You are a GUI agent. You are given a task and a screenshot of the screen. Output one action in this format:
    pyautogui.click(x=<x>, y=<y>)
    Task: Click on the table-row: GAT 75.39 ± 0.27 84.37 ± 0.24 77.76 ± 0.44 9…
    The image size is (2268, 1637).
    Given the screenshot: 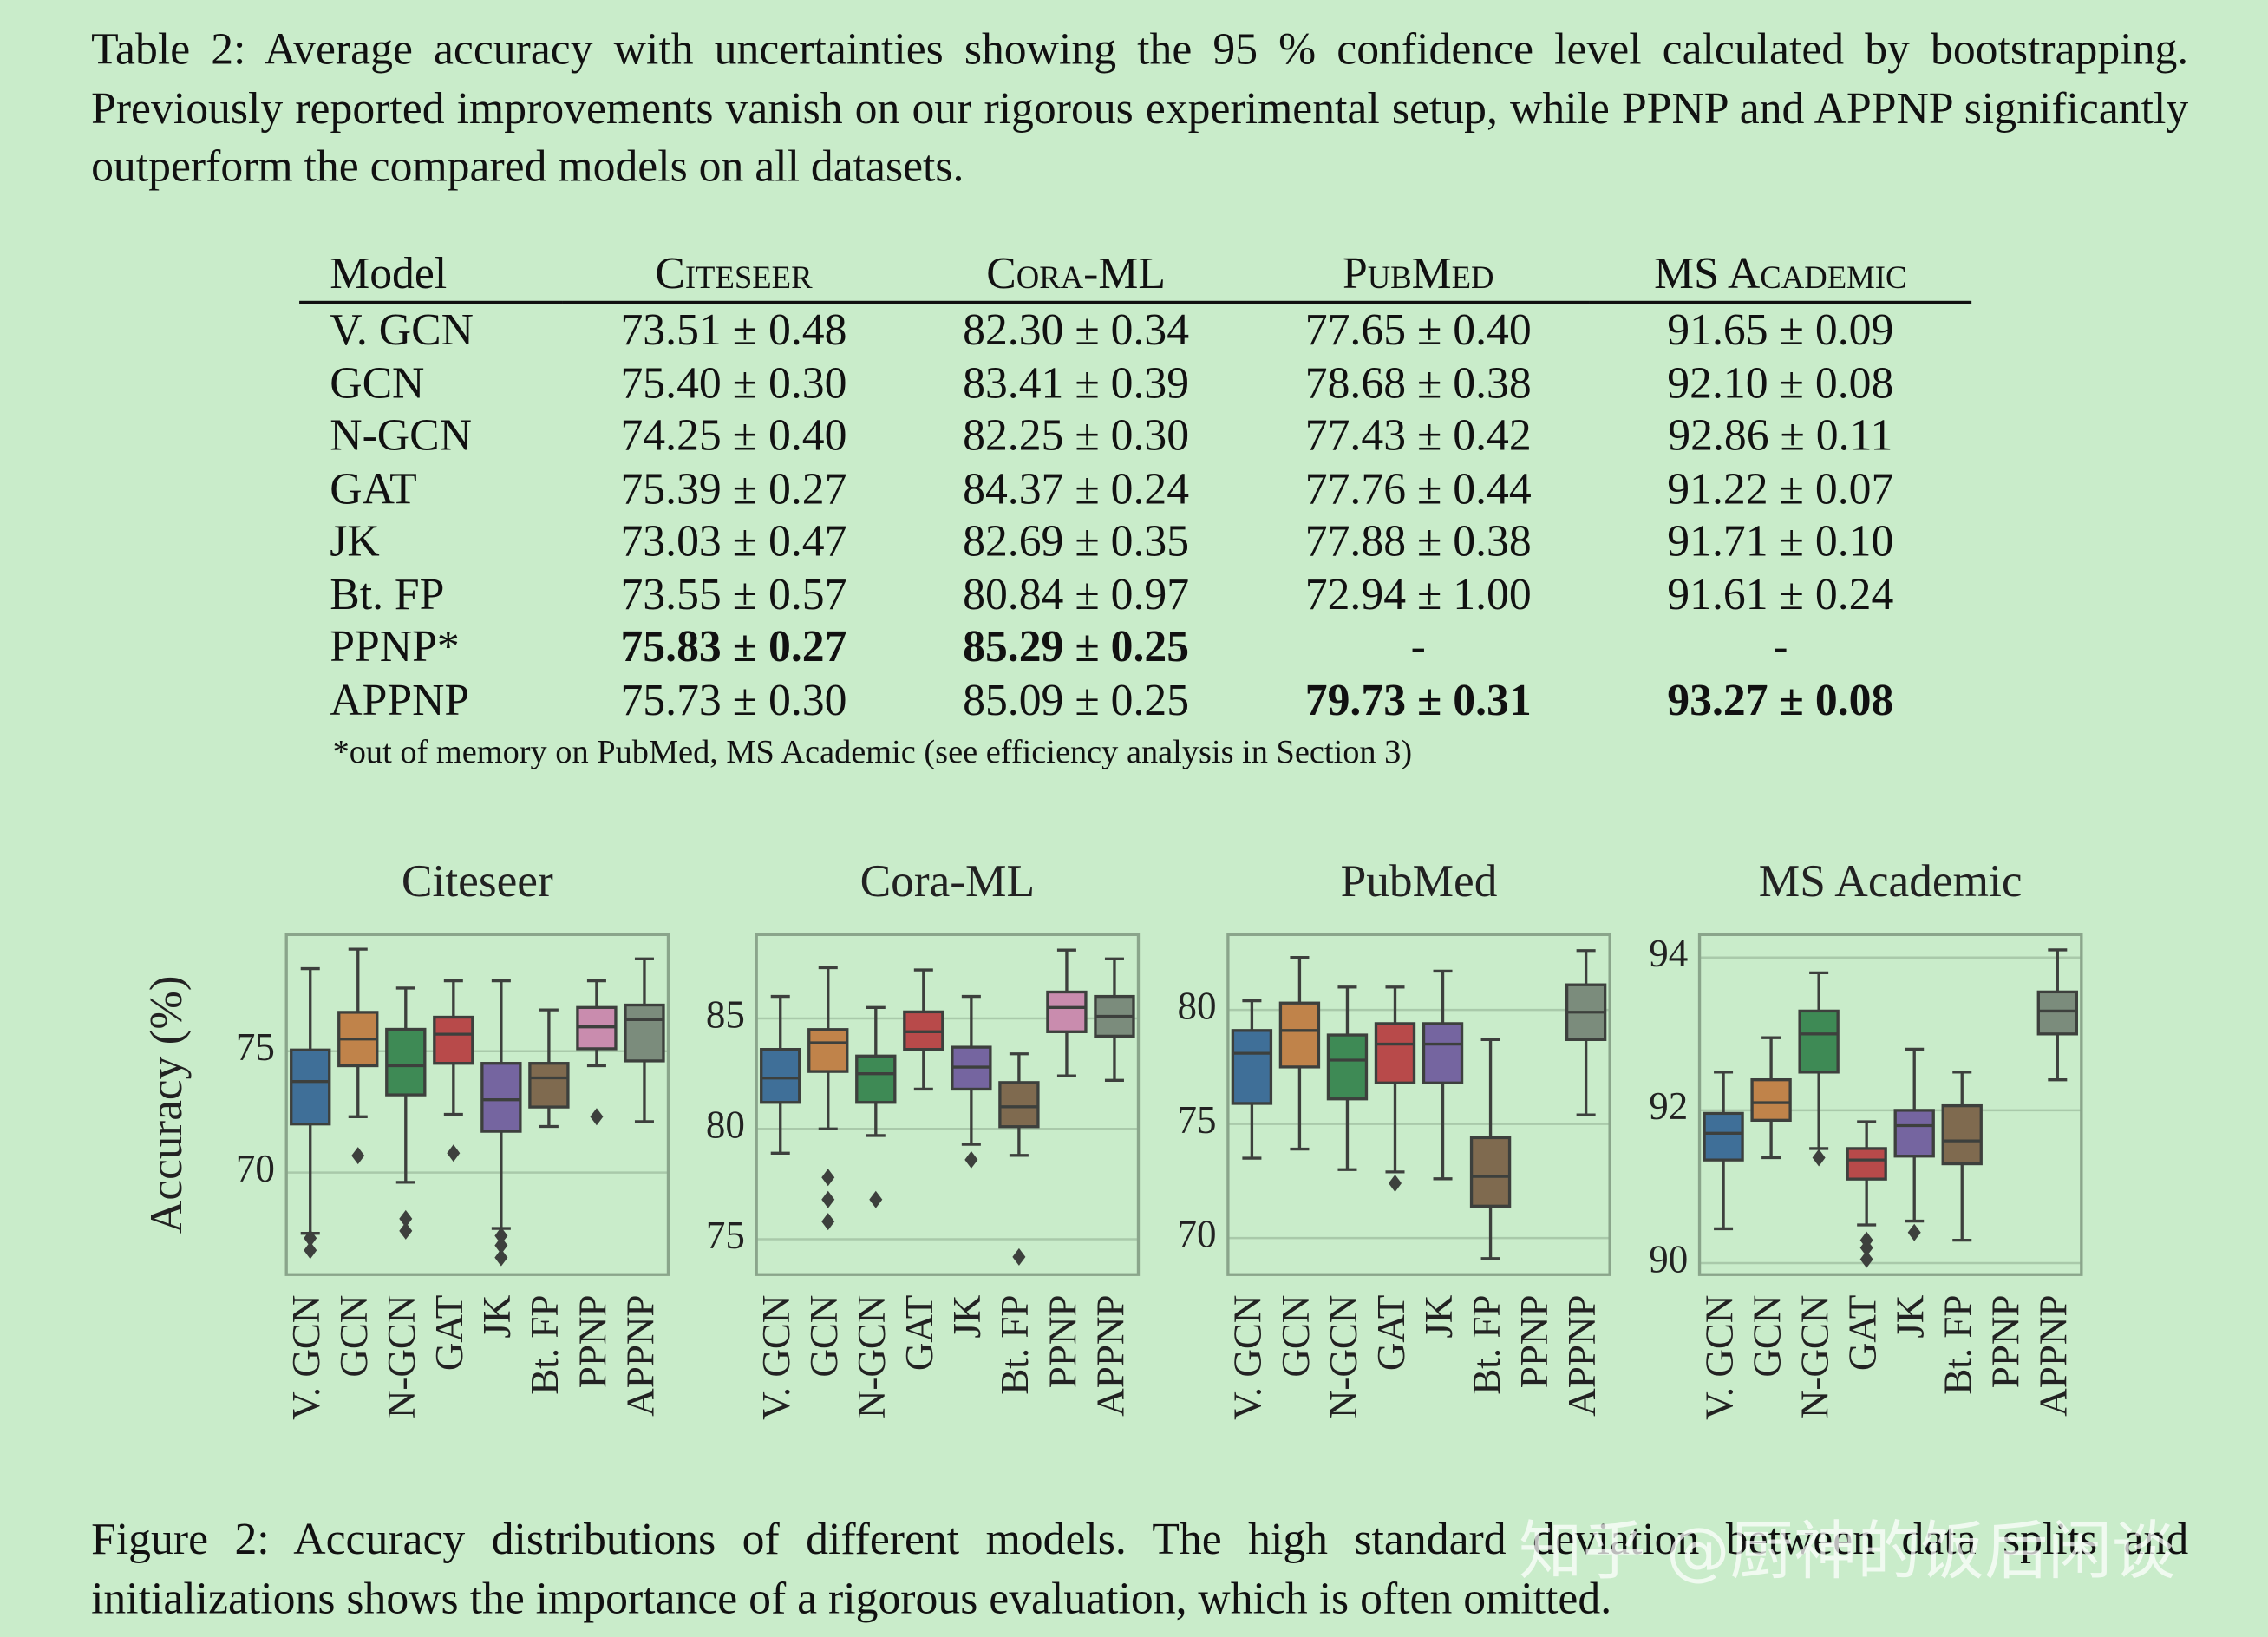 What is the action you would take?
    pyautogui.click(x=1135, y=489)
    